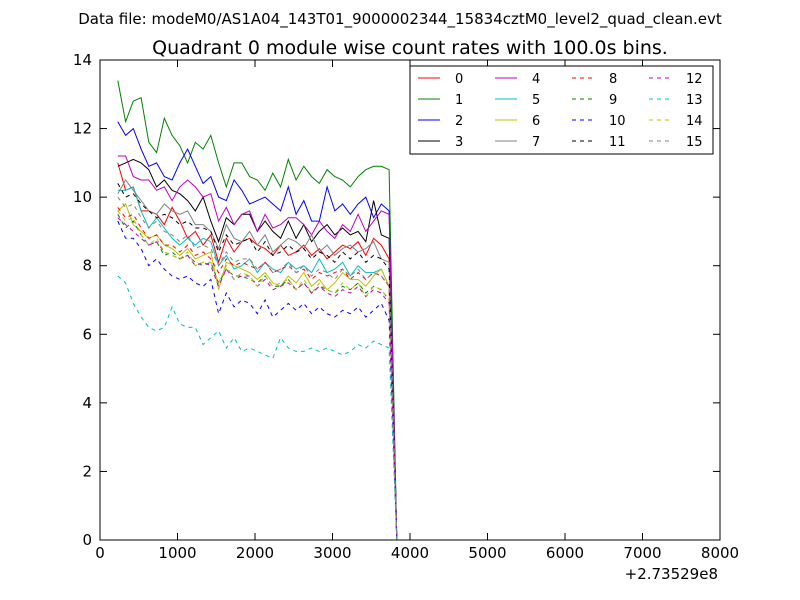  What do you see at coordinates (613, 79) in the screenshot?
I see `legend-label-8: 8` at bounding box center [613, 79].